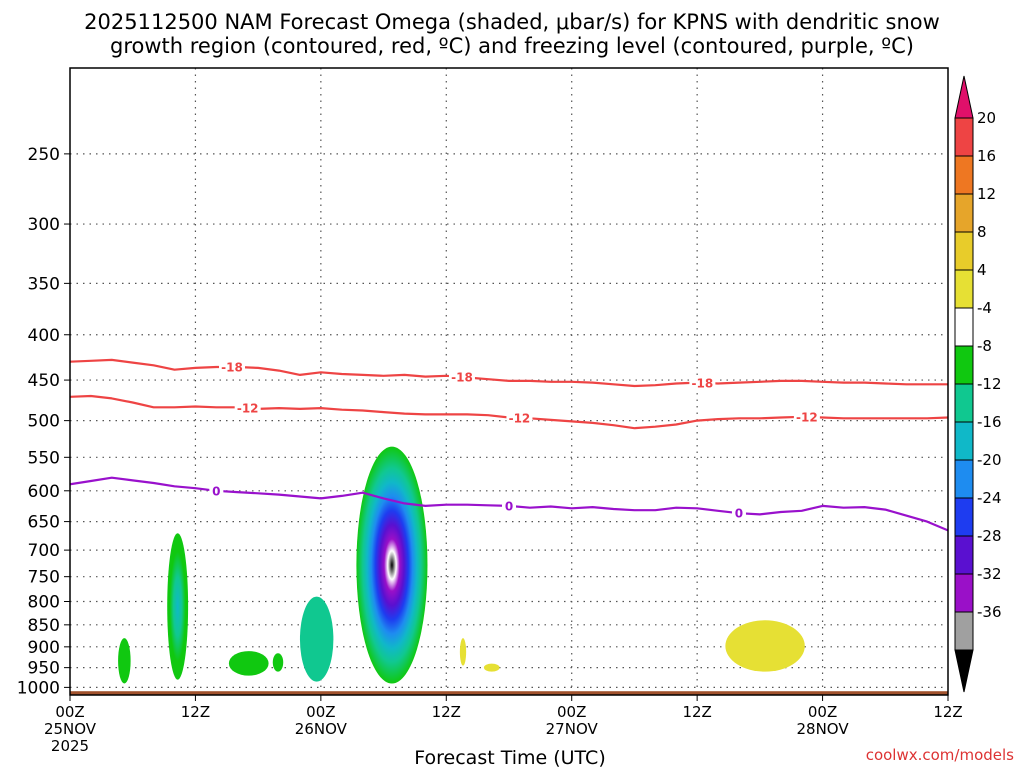  I want to click on x-tick-label-48-1: 27NOV, so click(572, 729).